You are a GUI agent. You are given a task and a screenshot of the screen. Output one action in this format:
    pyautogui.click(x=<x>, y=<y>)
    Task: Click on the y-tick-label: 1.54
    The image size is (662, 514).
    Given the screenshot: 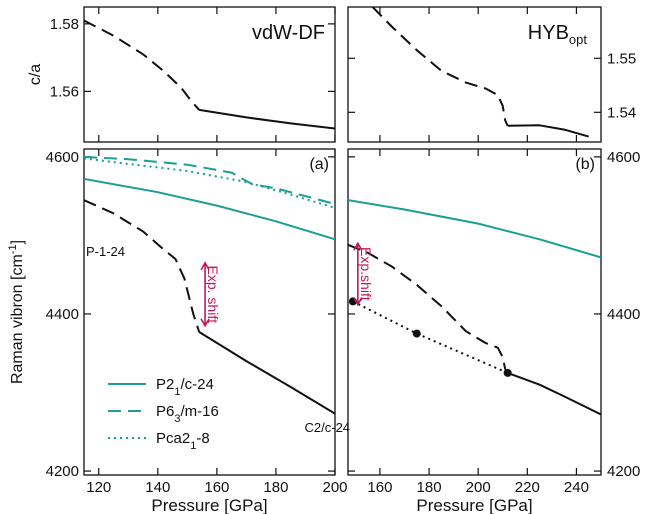 What is the action you would take?
    pyautogui.click(x=621, y=112)
    